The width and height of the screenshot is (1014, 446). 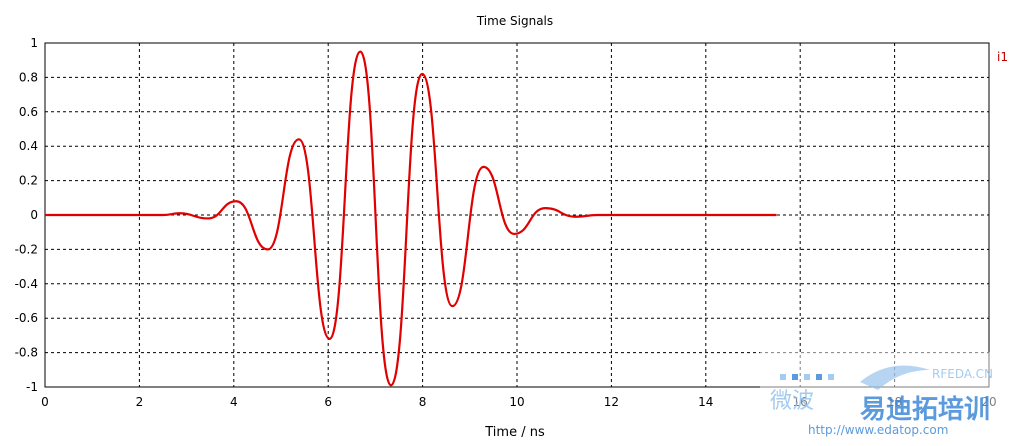 I want to click on x-tick-label: 14, so click(x=705, y=402).